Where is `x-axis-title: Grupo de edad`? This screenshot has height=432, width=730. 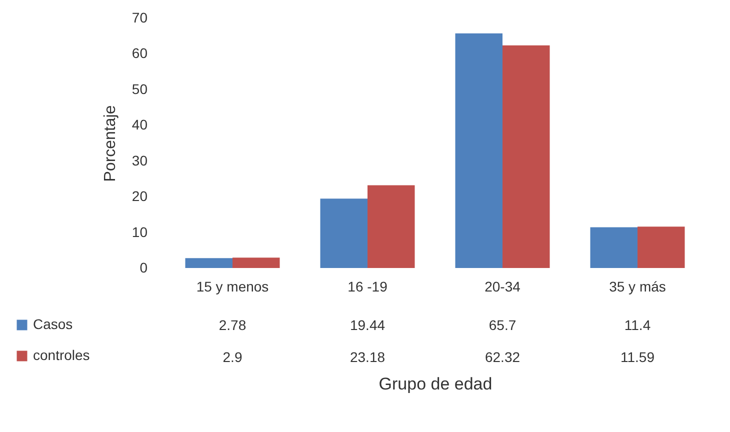
x-axis-title: Grupo de edad is located at coordinates (435, 384).